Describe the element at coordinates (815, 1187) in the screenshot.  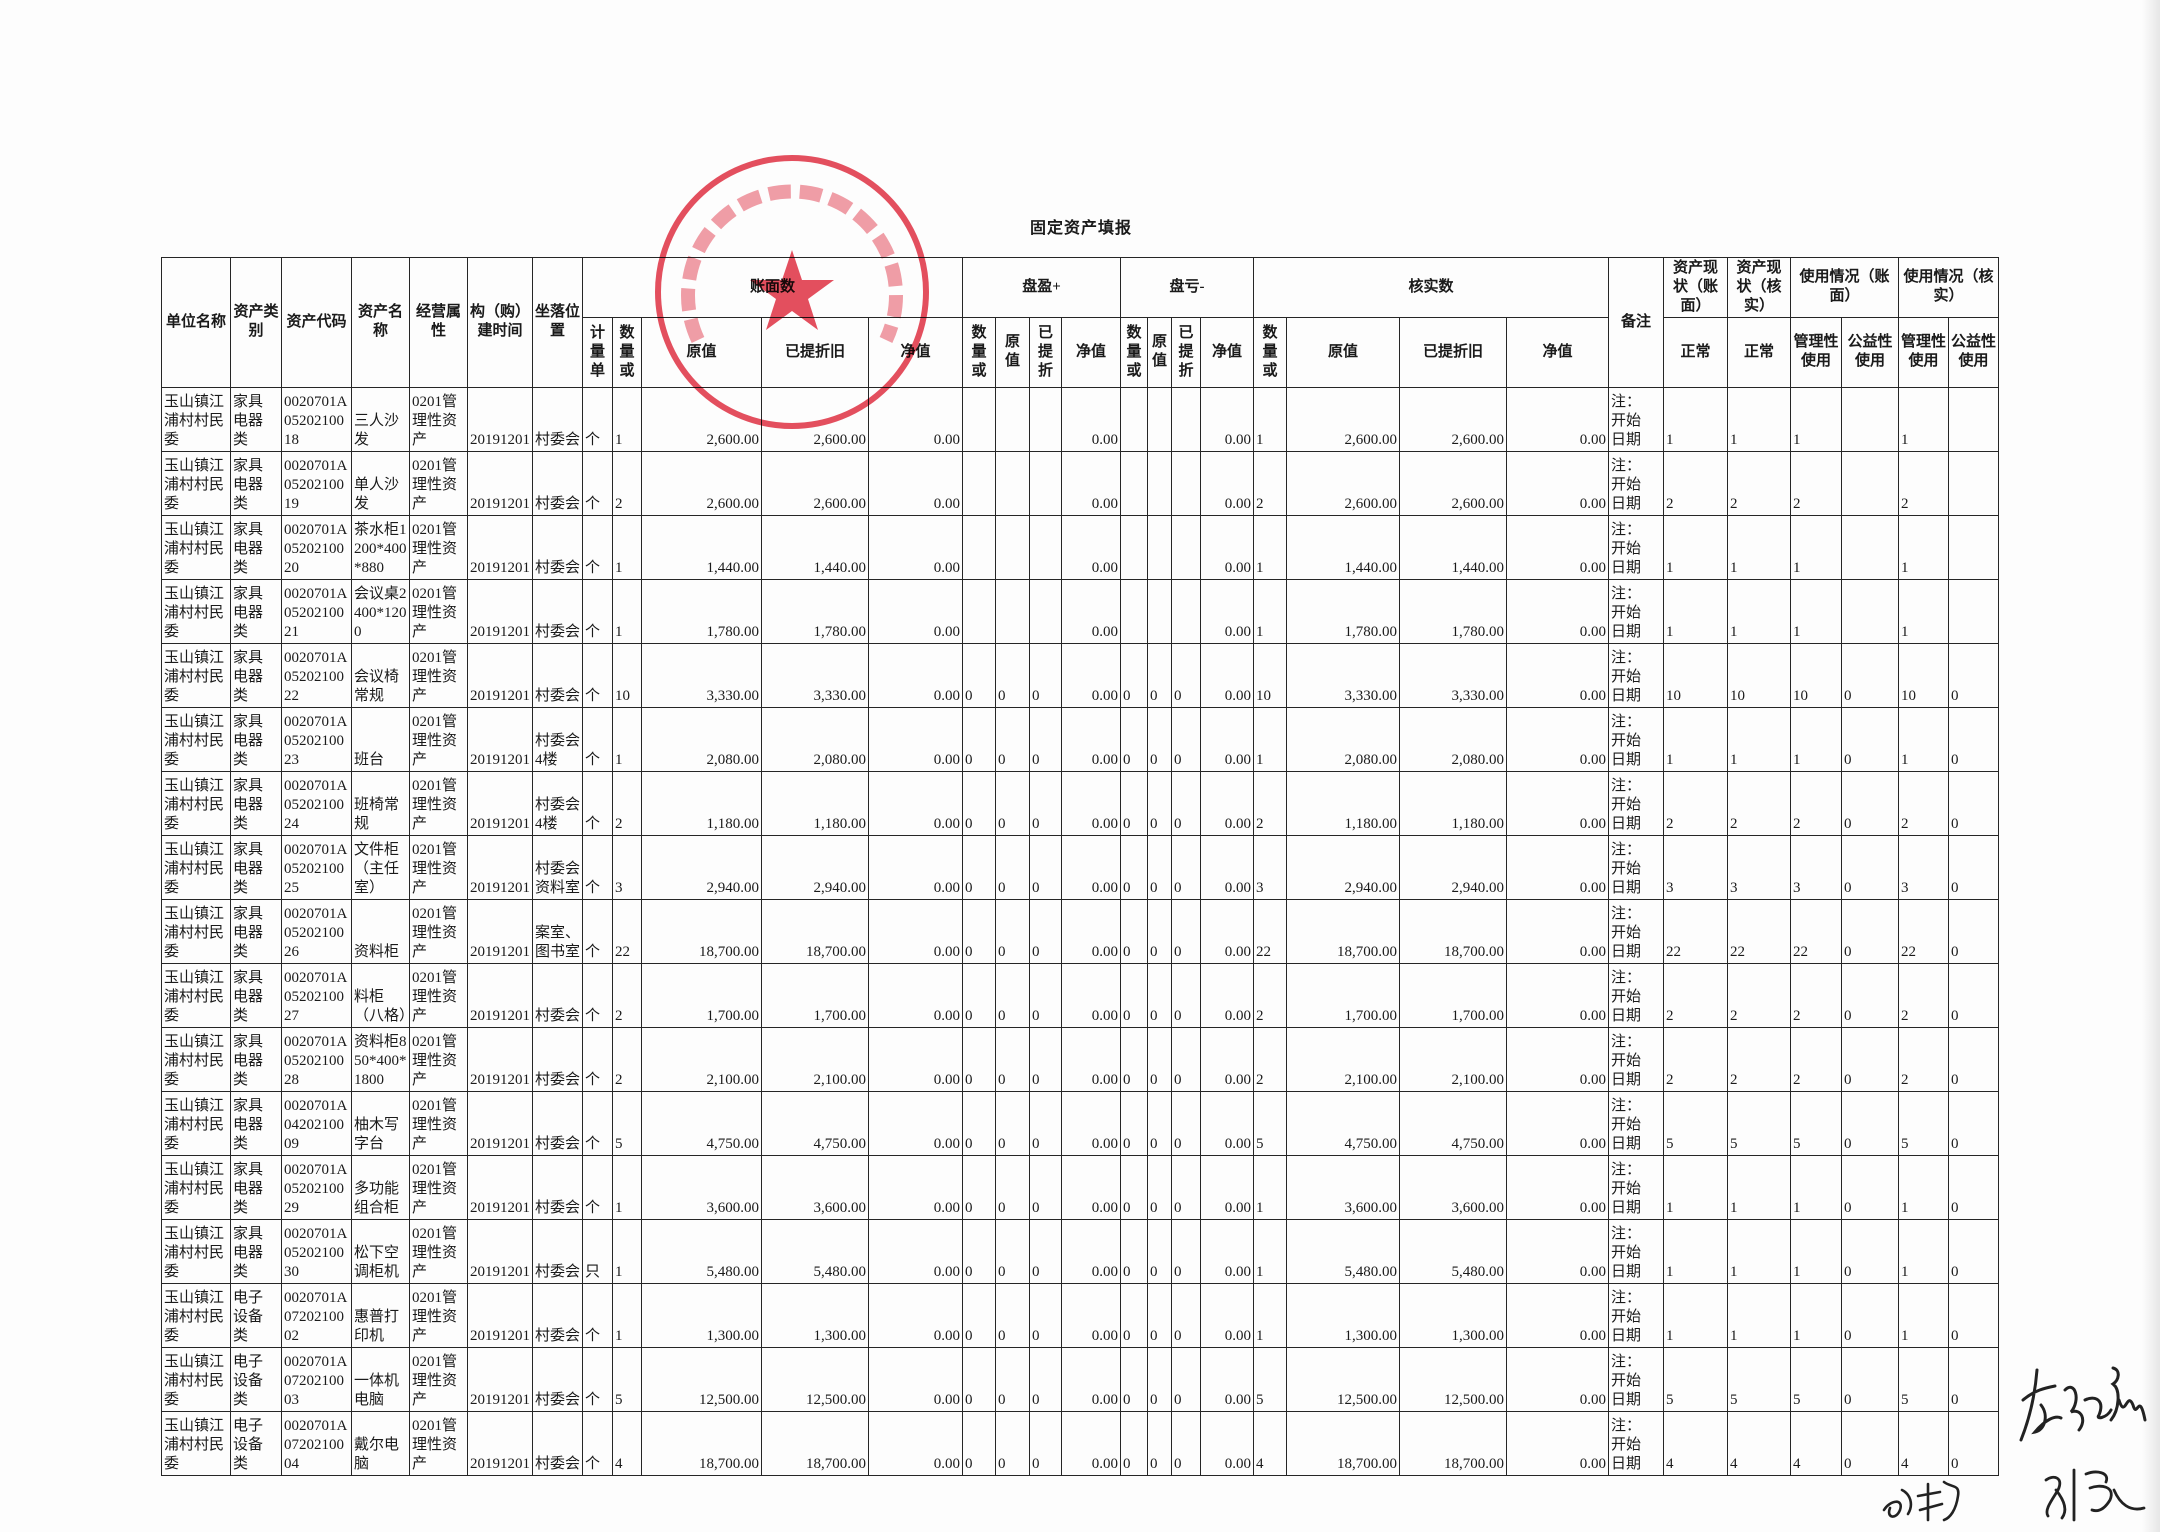
I see `cell-book-depr: 3,600.00` at that location.